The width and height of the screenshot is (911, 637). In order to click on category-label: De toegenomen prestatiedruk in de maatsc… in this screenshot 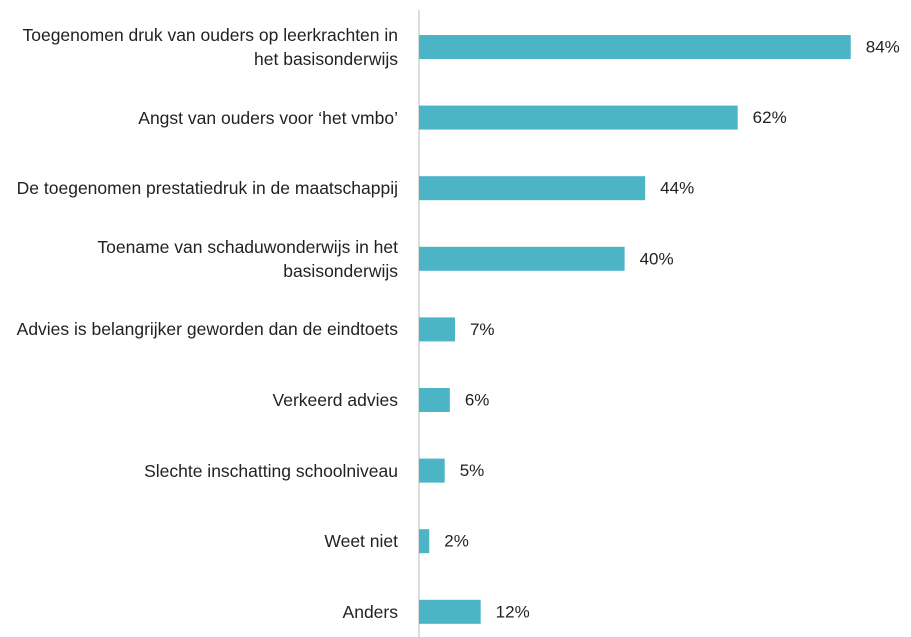, I will do `click(199, 188)`.